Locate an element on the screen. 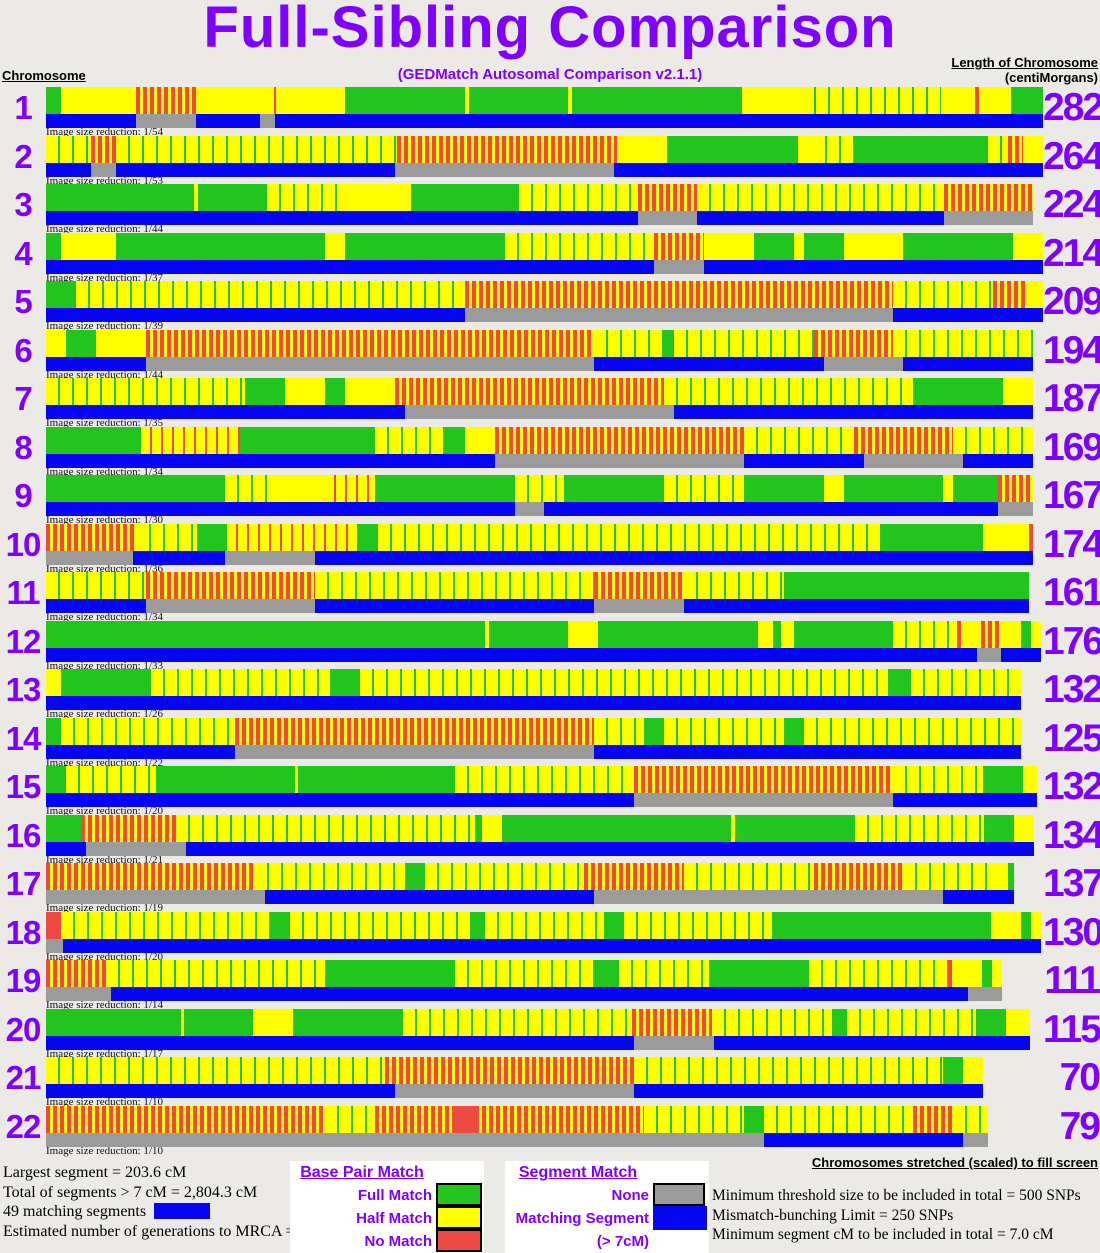 The width and height of the screenshot is (1100, 1253). bar-zone: Image size reduction: 1/44 is located at coordinates (544, 209).